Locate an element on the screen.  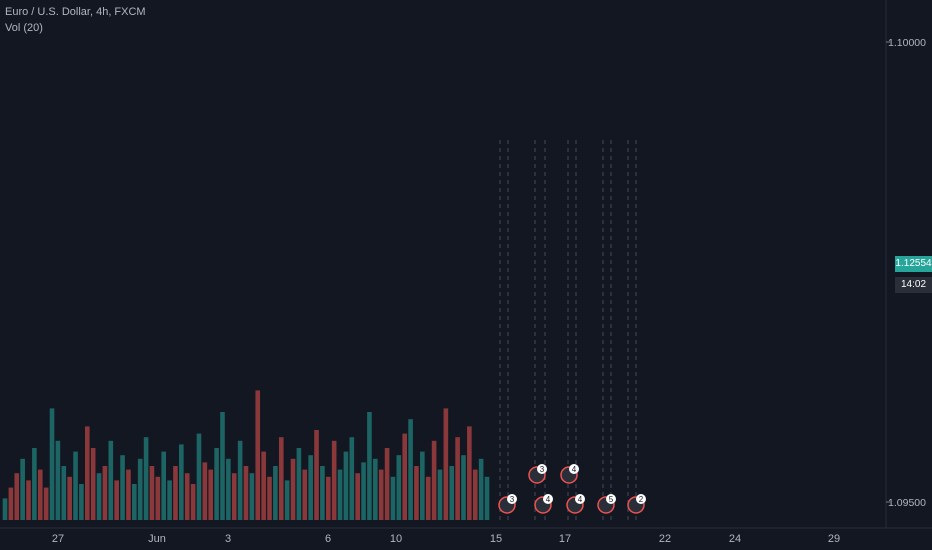
symbol-title: Euro / U.S. Dollar, 4h, FXCM is located at coordinates (75, 12).